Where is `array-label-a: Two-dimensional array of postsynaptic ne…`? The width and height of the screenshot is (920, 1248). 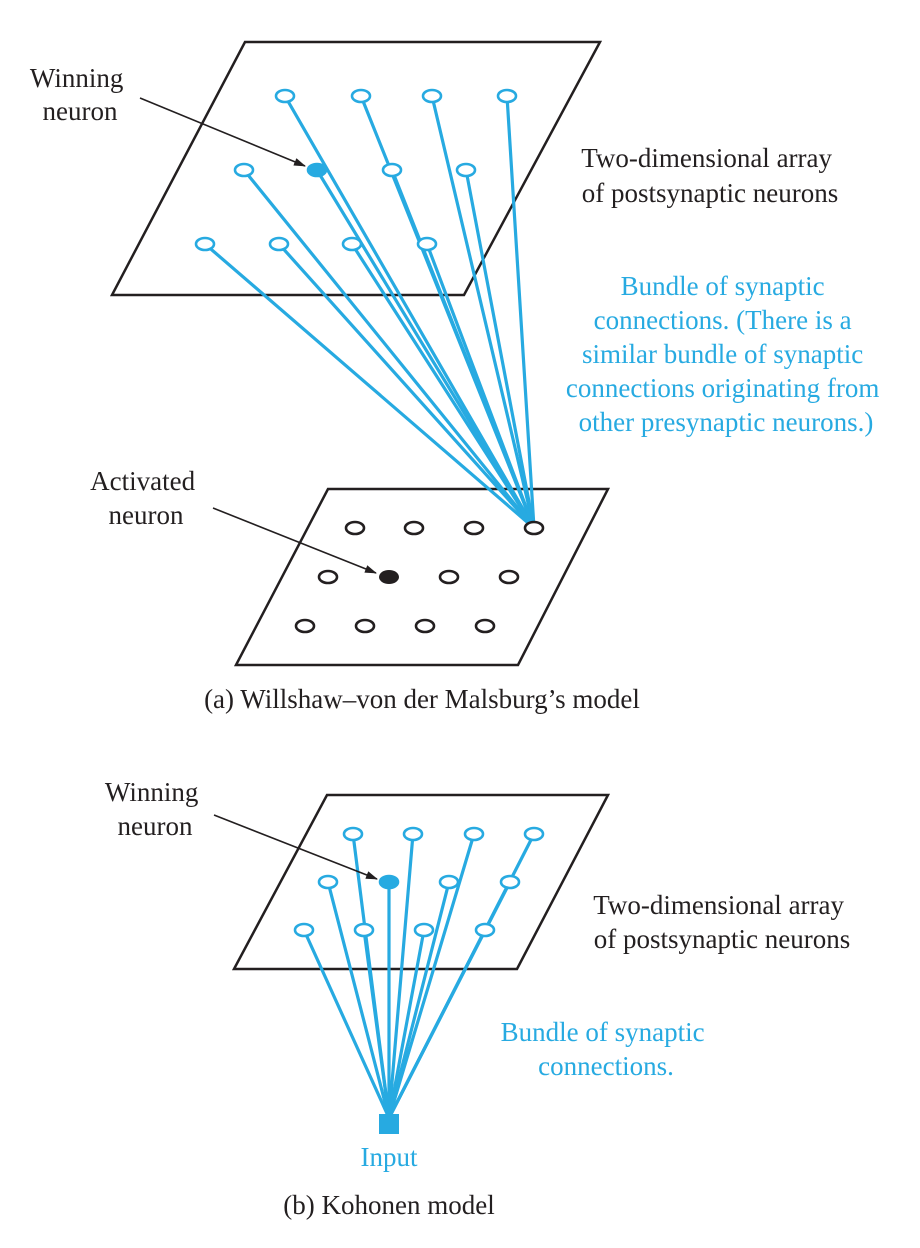
array-label-a: Two-dimensional array of postsynaptic ne… is located at coordinates (710, 175).